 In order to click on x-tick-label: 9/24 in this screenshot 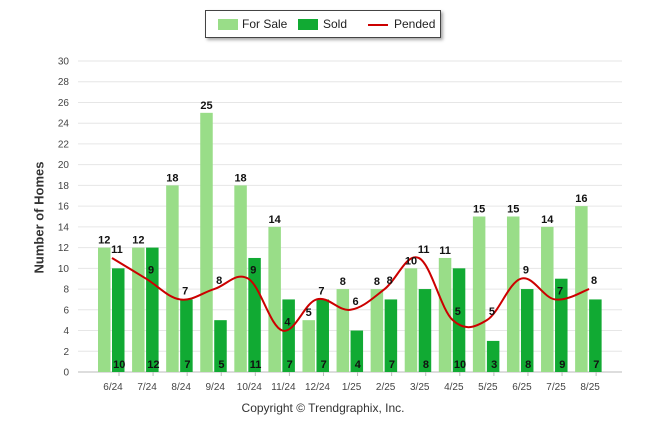, I will do `click(216, 387)`.